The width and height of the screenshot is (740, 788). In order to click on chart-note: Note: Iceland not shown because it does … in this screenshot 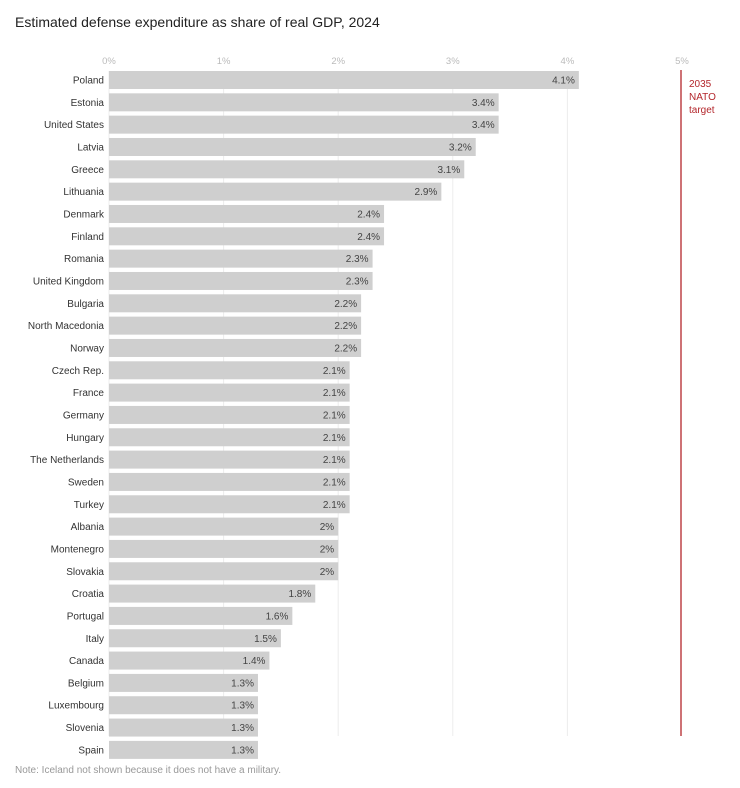, I will do `click(148, 770)`.